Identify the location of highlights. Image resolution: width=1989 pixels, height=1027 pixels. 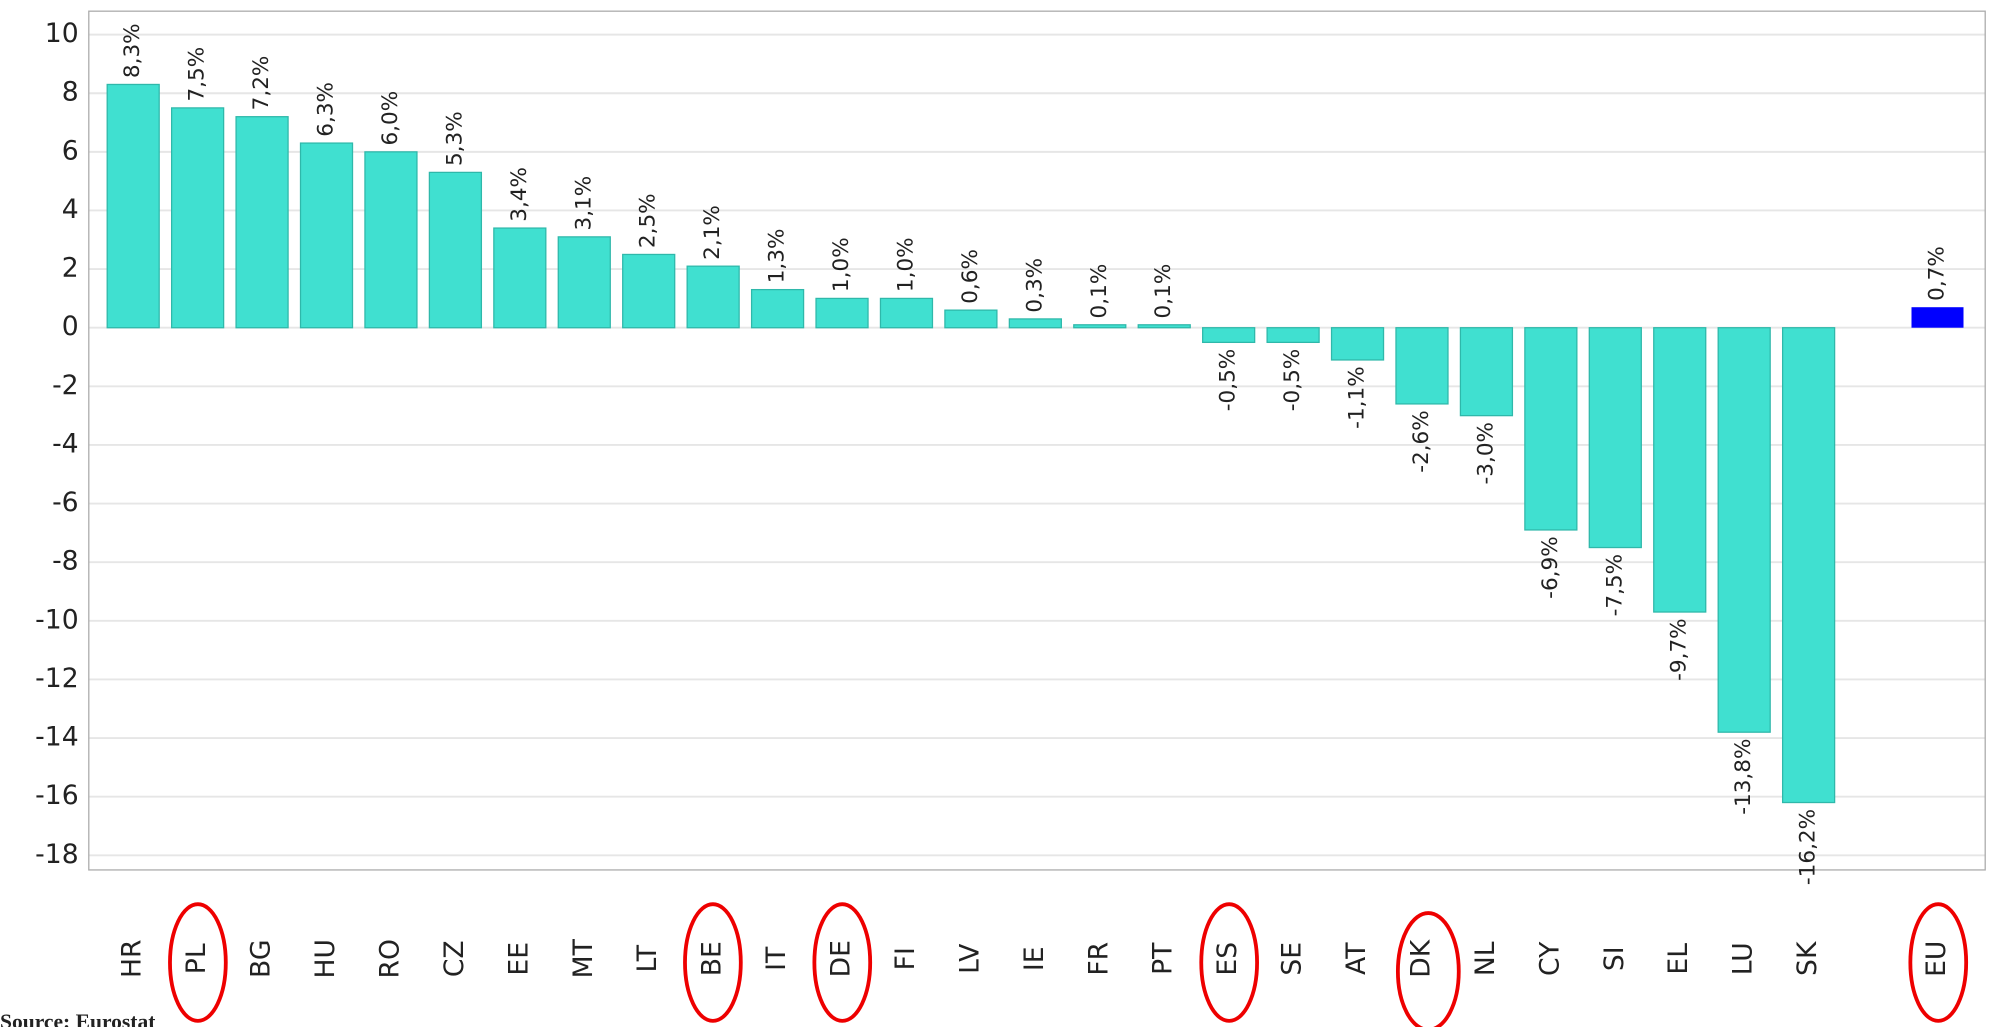
(1068, 964).